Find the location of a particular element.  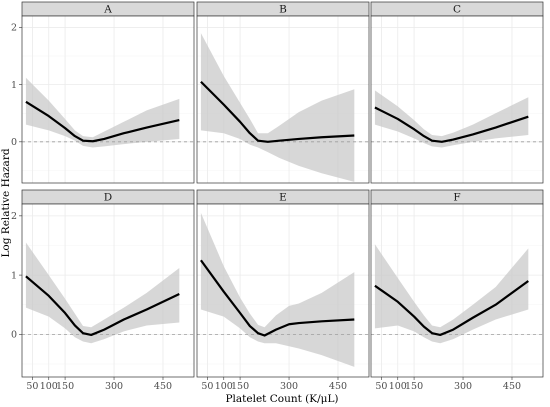

panel-c: C is located at coordinates (457, 92).